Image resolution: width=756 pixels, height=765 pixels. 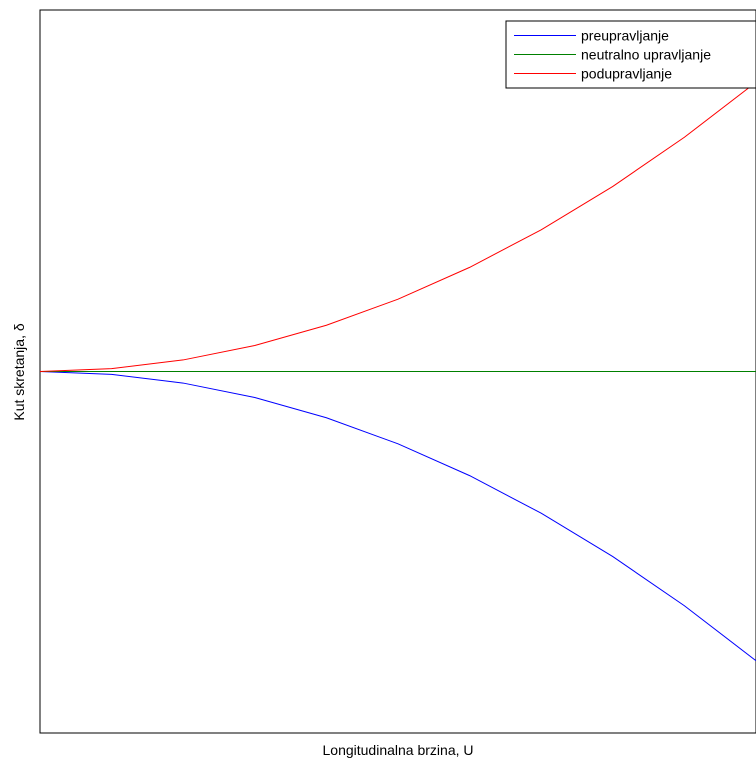 I want to click on legend-box, so click(x=630, y=54).